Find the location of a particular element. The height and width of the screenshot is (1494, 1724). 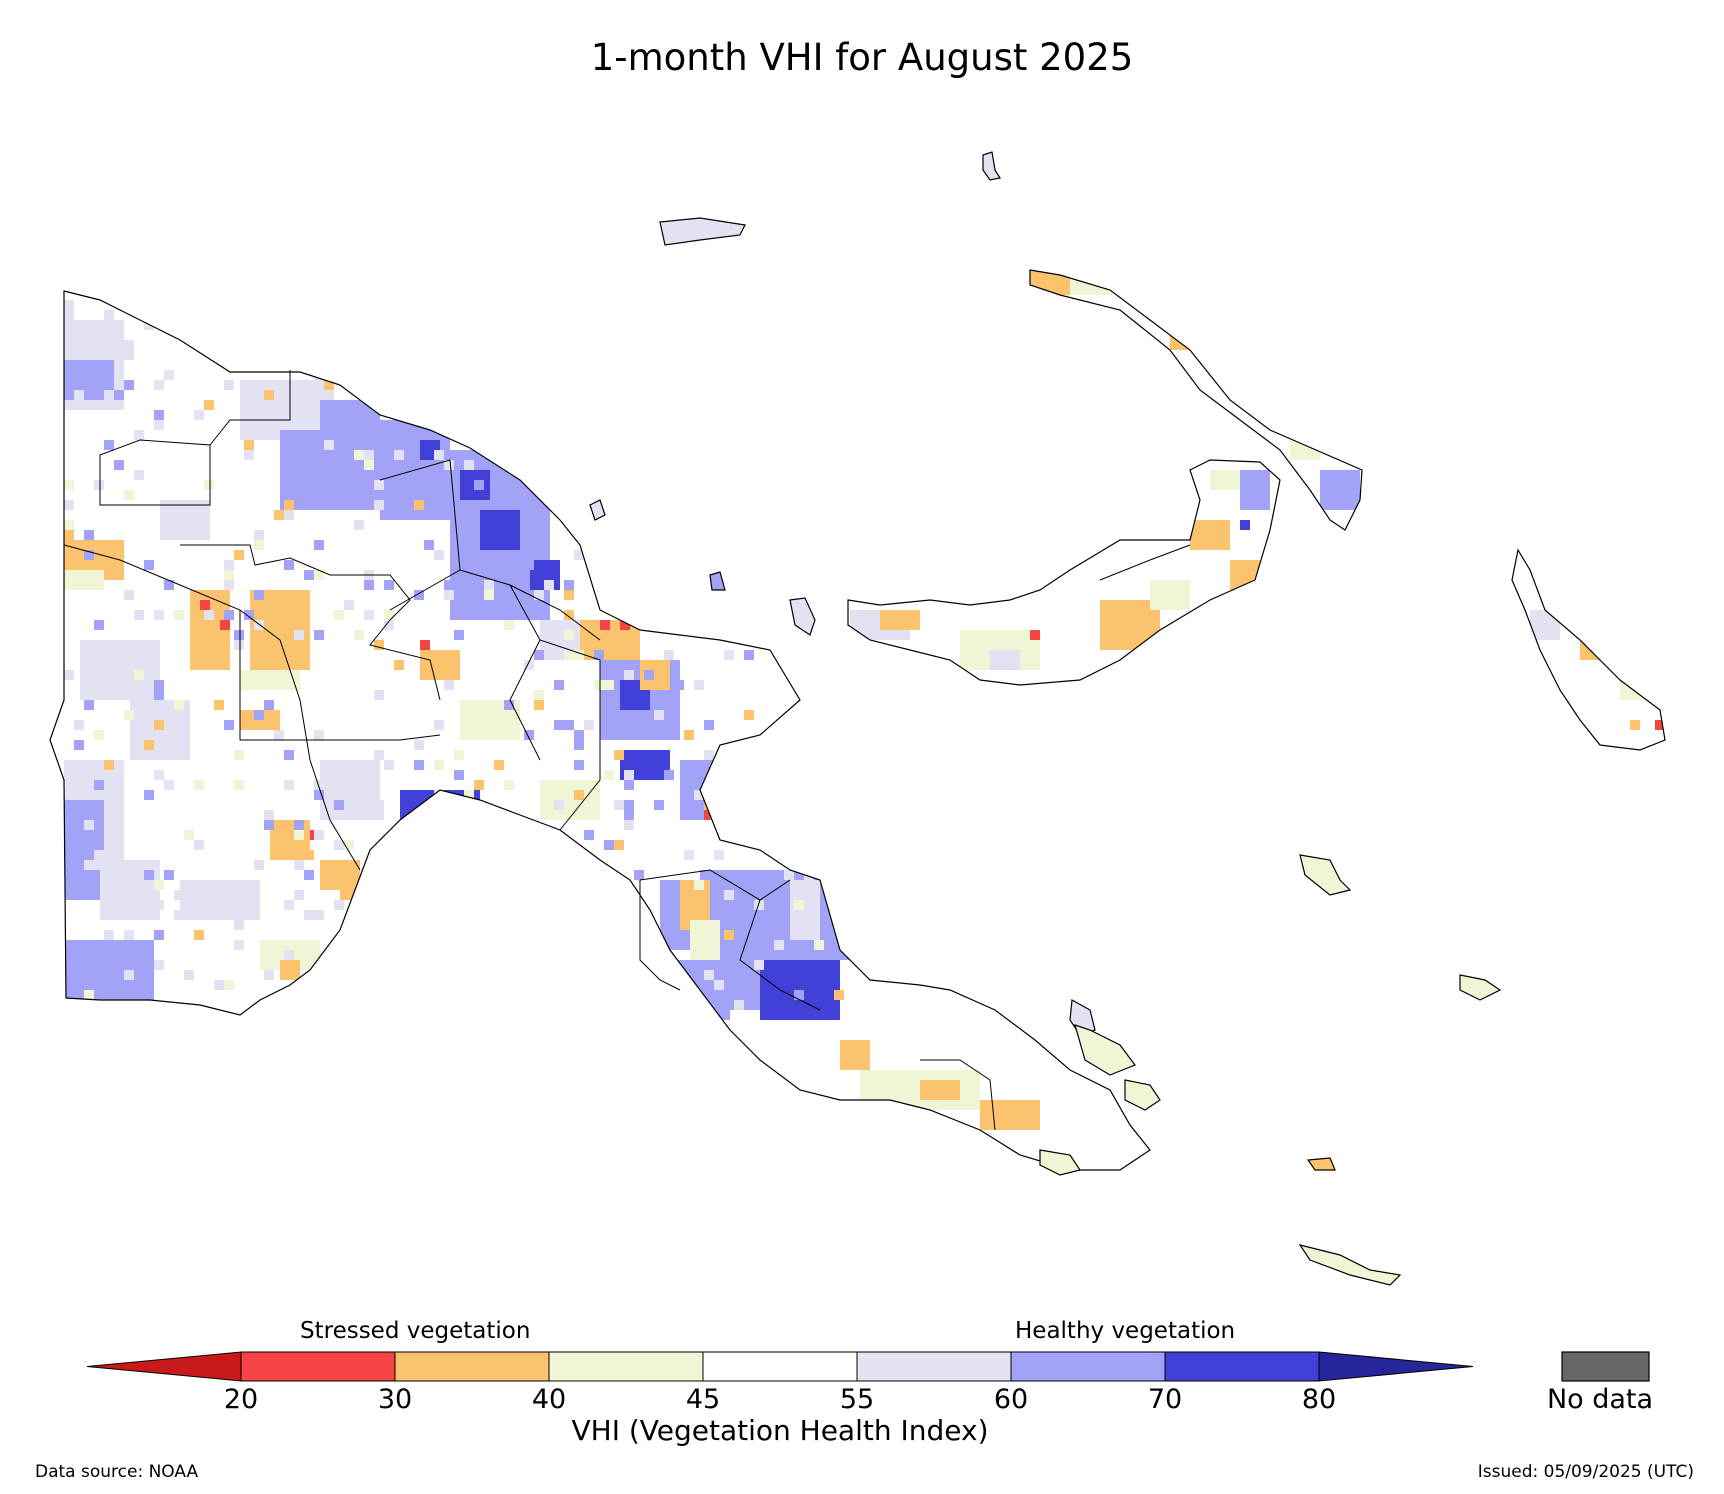

tick-label: 20 is located at coordinates (241, 1399).